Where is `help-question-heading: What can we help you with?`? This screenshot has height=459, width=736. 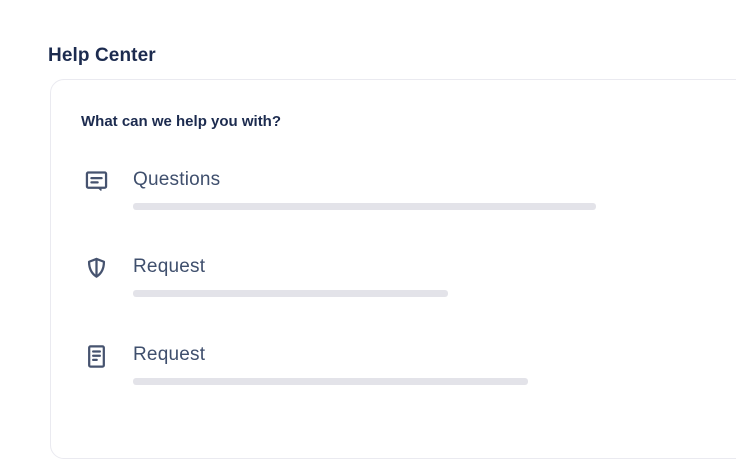
help-question-heading: What can we help you with? is located at coordinates (181, 121).